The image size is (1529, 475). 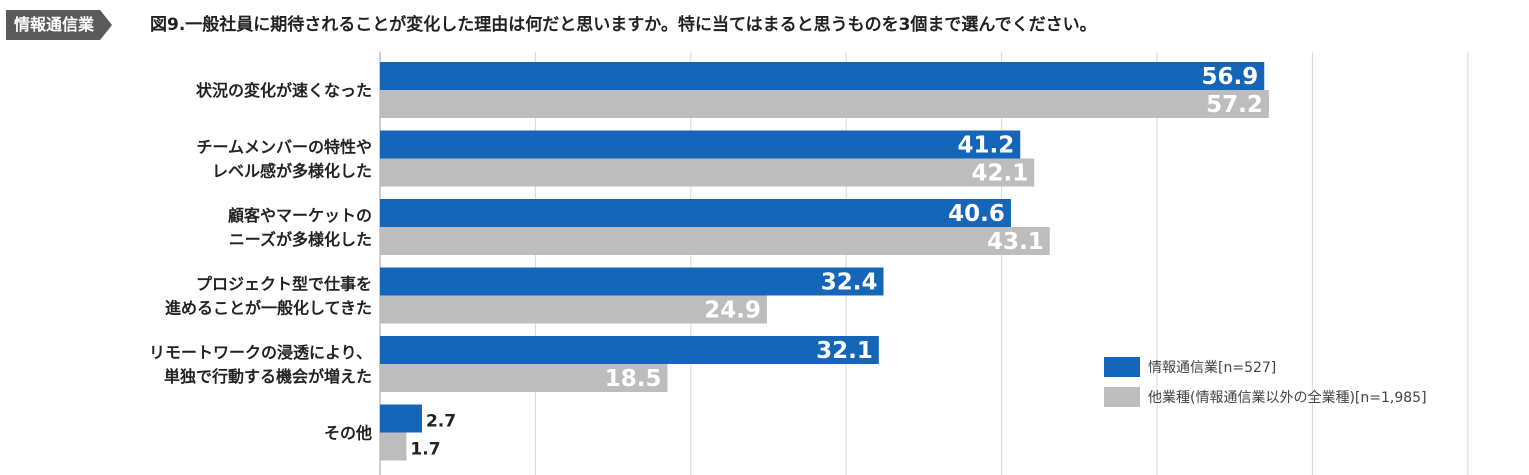 What do you see at coordinates (260, 352) in the screenshot?
I see `category-label: リモートワークの浸透により、` at bounding box center [260, 352].